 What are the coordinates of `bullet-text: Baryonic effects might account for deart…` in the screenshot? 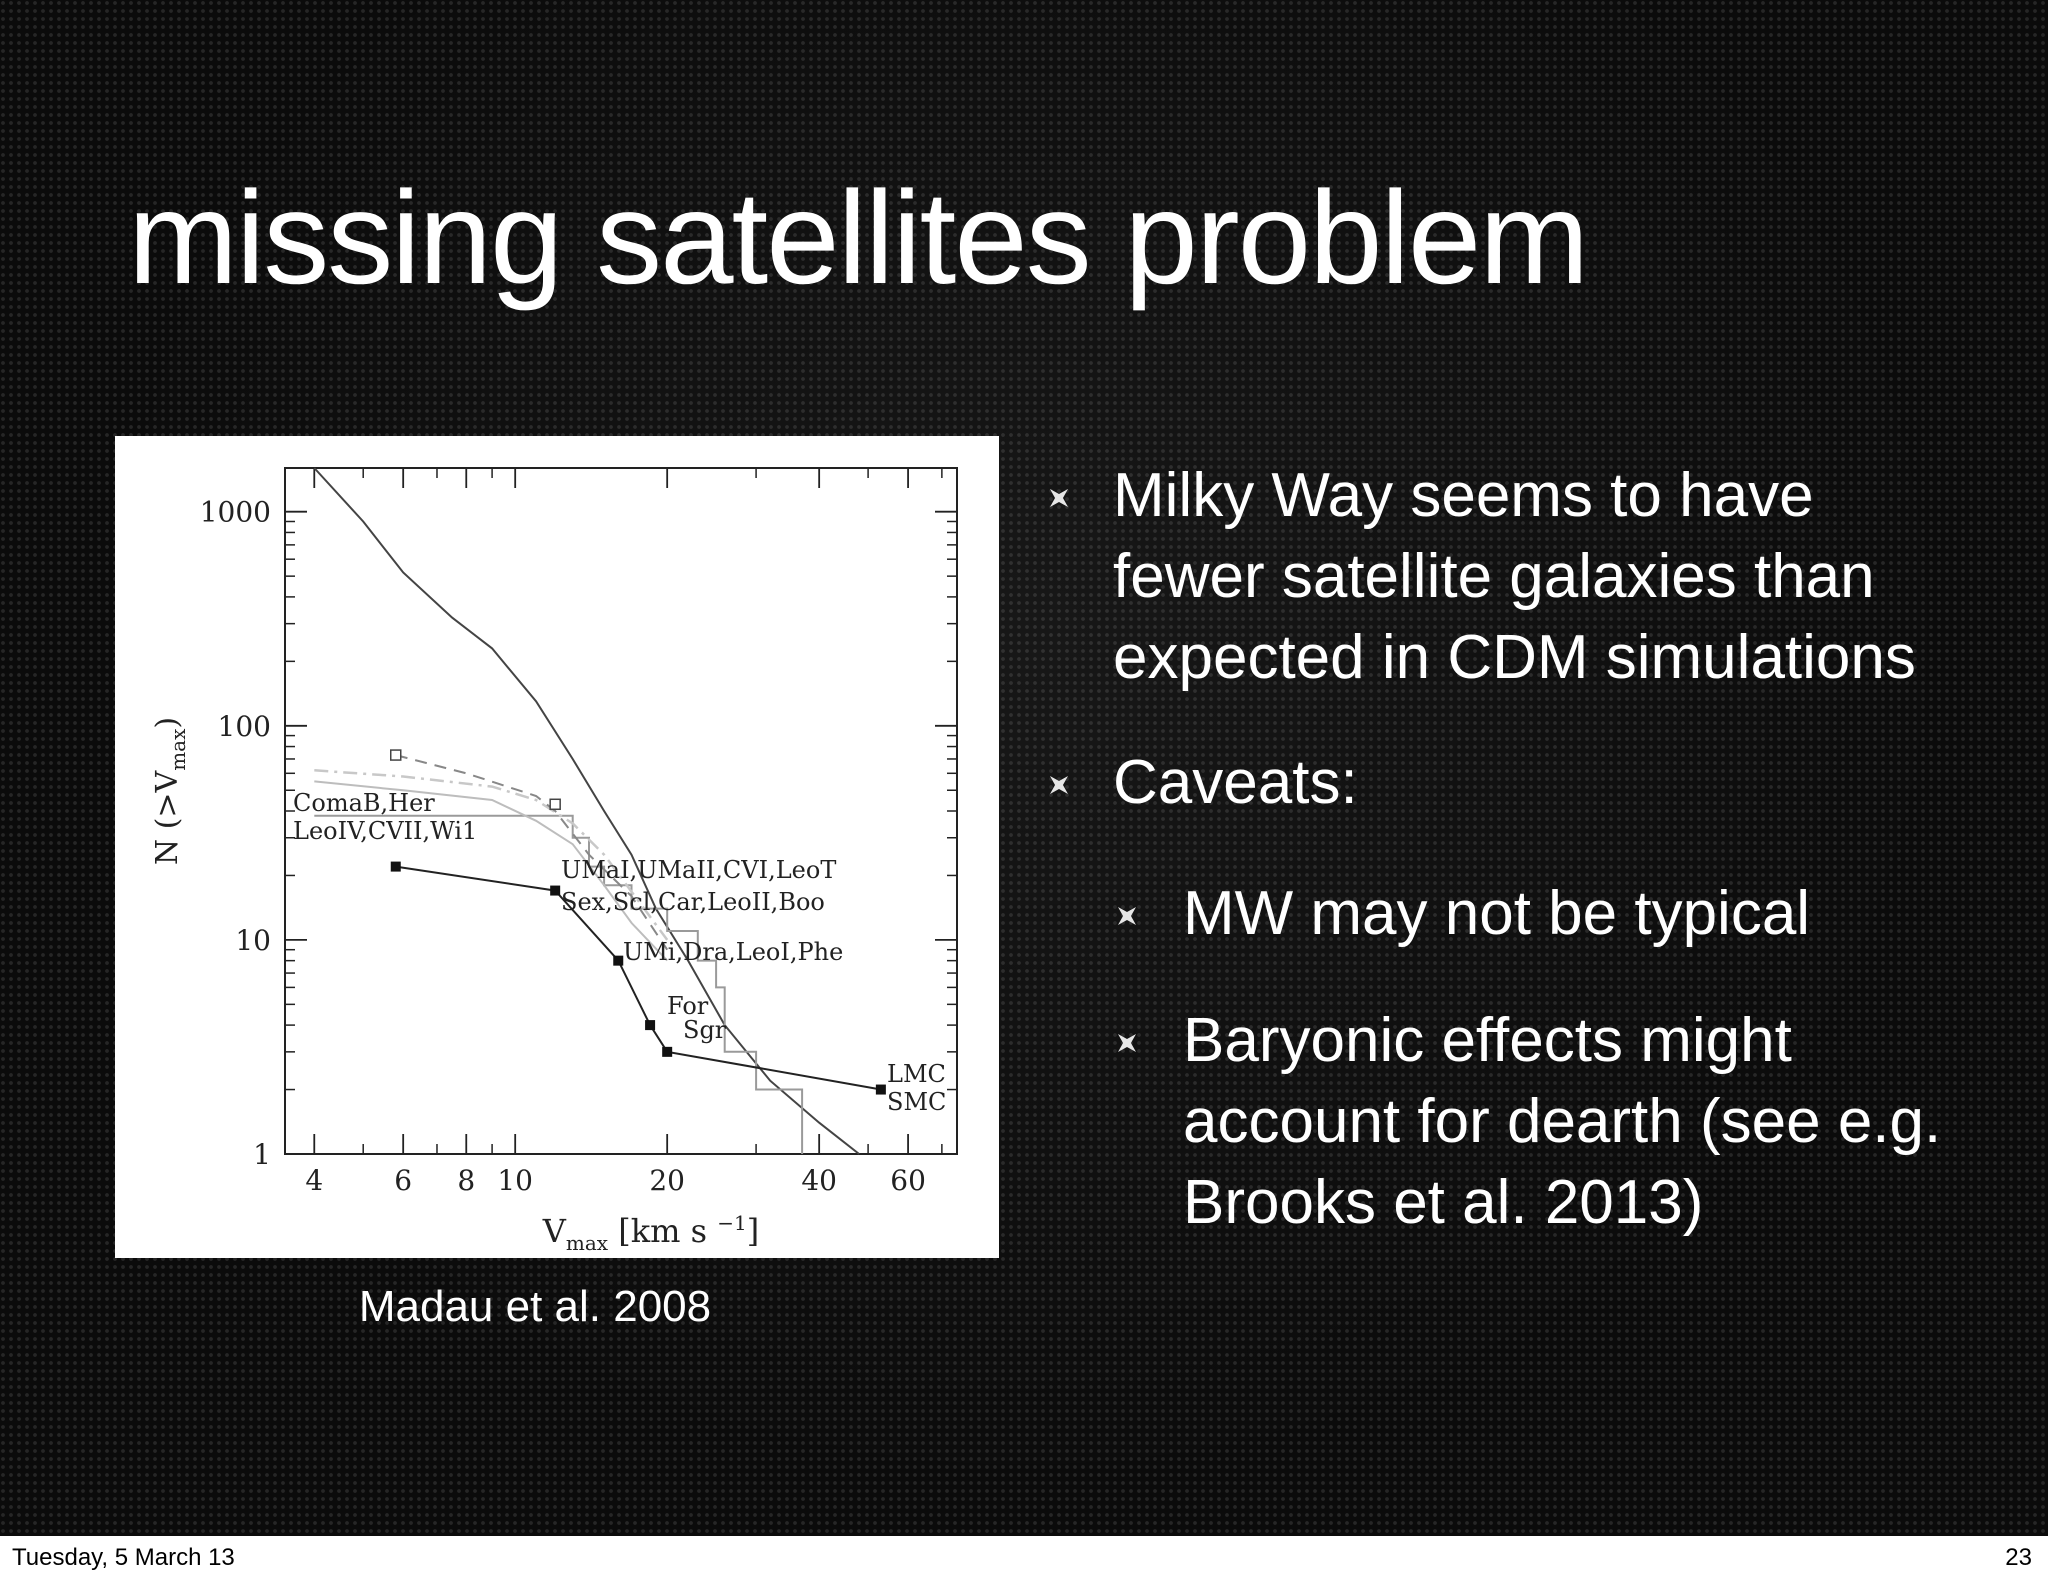 It's located at (1562, 1121).